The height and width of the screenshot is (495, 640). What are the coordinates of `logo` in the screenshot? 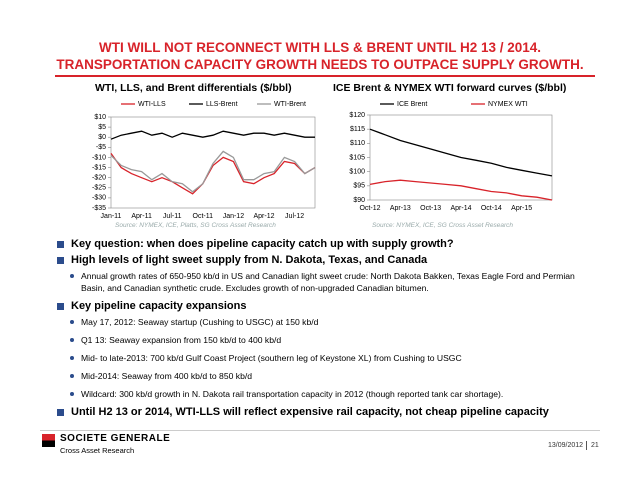 It's located at (48, 440).